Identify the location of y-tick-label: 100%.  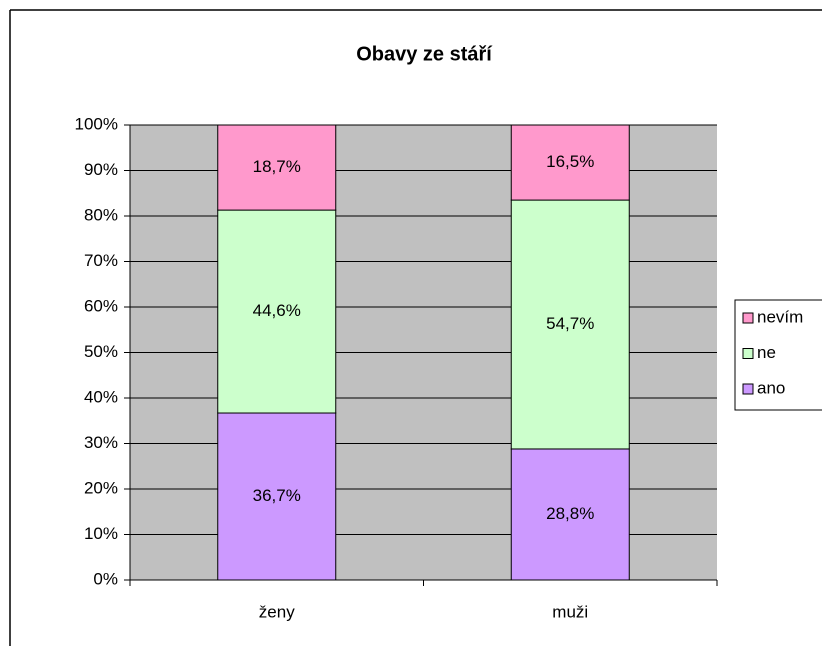
(96, 123).